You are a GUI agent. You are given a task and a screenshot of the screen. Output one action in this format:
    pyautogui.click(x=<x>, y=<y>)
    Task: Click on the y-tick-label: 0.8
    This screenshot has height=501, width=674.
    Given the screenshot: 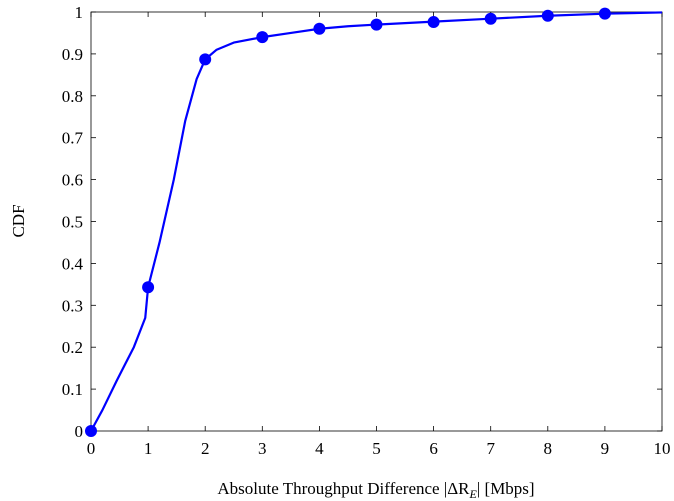 What is the action you would take?
    pyautogui.click(x=72, y=96)
    